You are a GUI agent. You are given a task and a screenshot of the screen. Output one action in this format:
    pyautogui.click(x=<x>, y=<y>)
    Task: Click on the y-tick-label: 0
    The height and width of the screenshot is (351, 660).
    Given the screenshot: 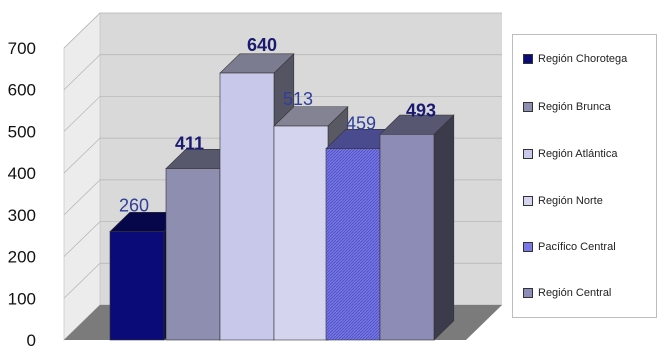 What is the action you would take?
    pyautogui.click(x=31, y=340)
    